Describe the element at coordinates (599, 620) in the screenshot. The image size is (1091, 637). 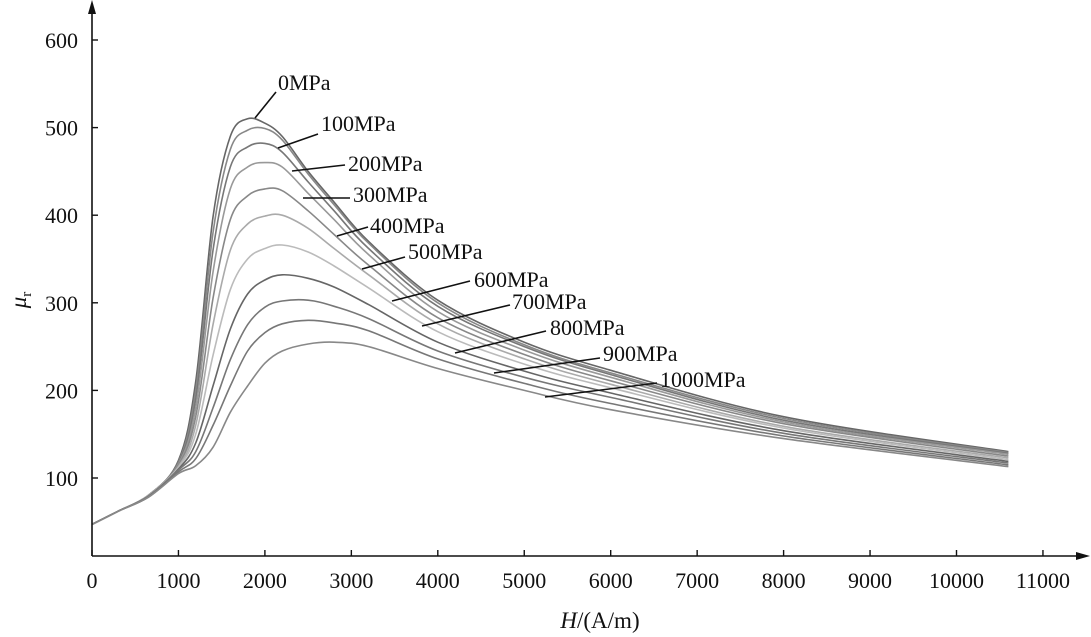
I see `x-axis-title: H/(A/m)` at that location.